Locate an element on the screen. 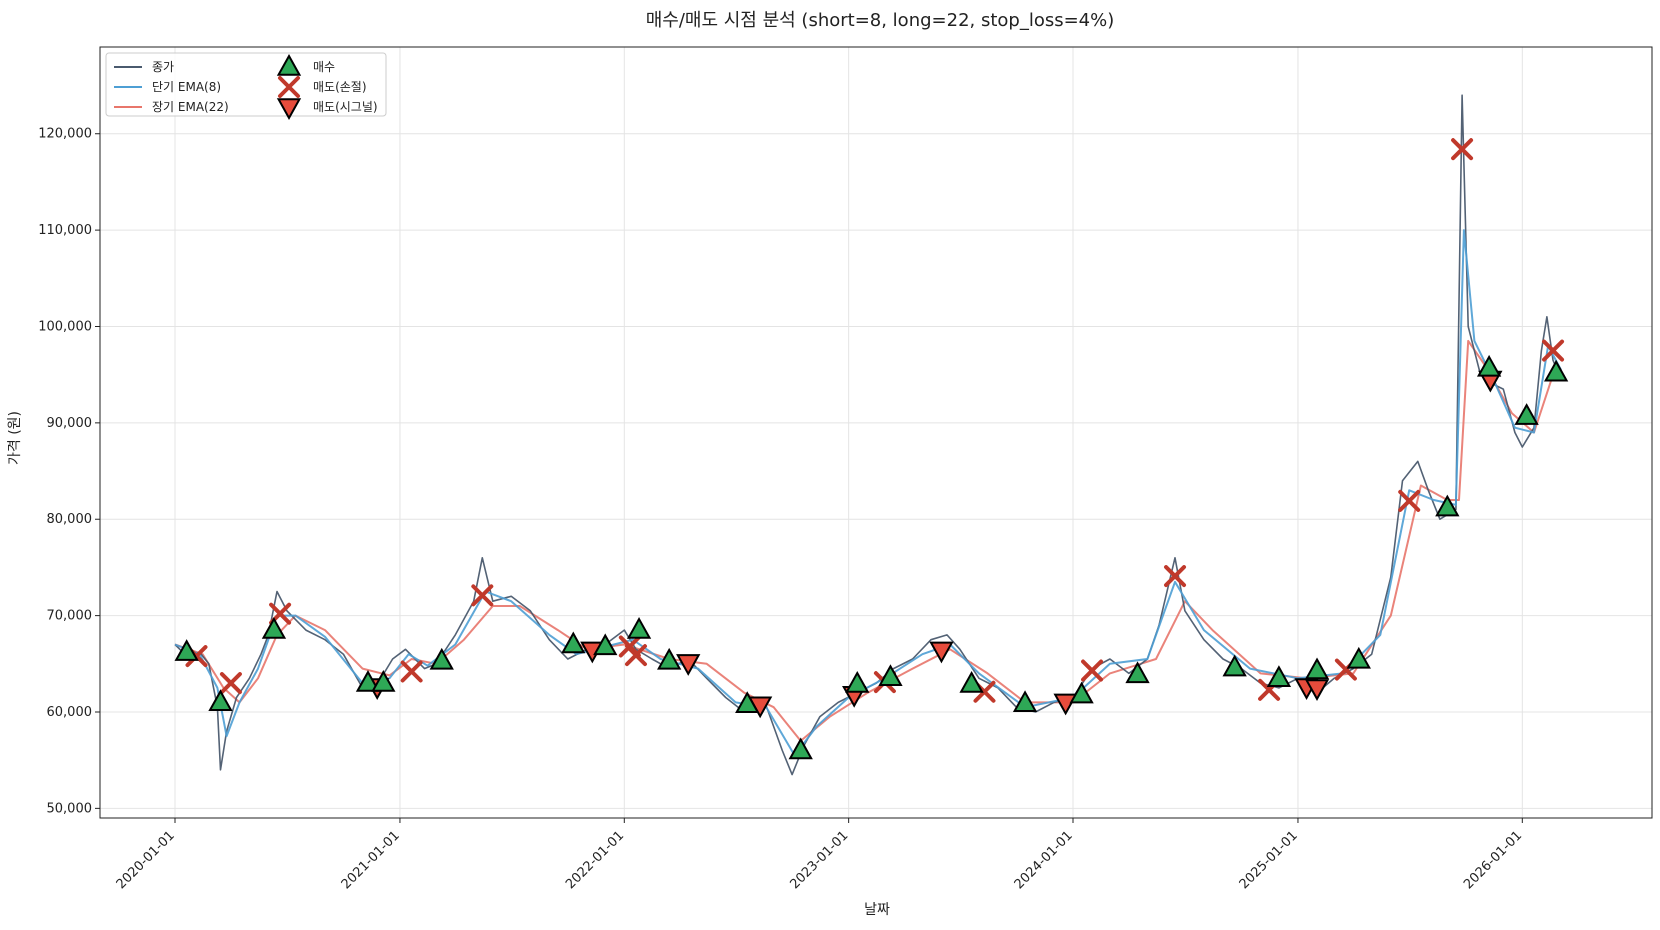  x-tick-label: 2023-01-01 is located at coordinates (819, 860).